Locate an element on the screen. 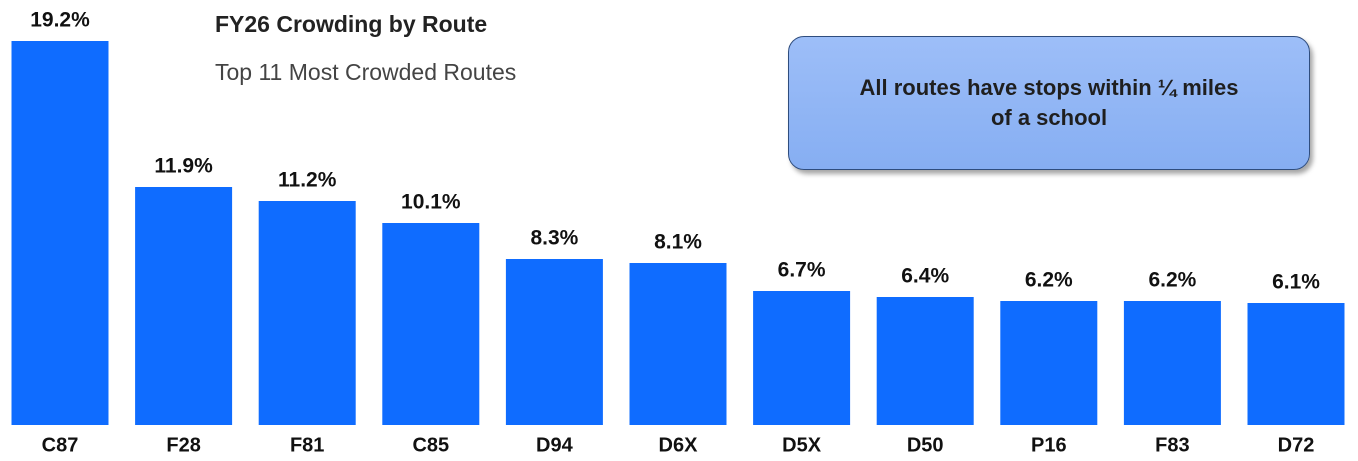 This screenshot has width=1358, height=461. x-tick-label: F28 is located at coordinates (183, 445).